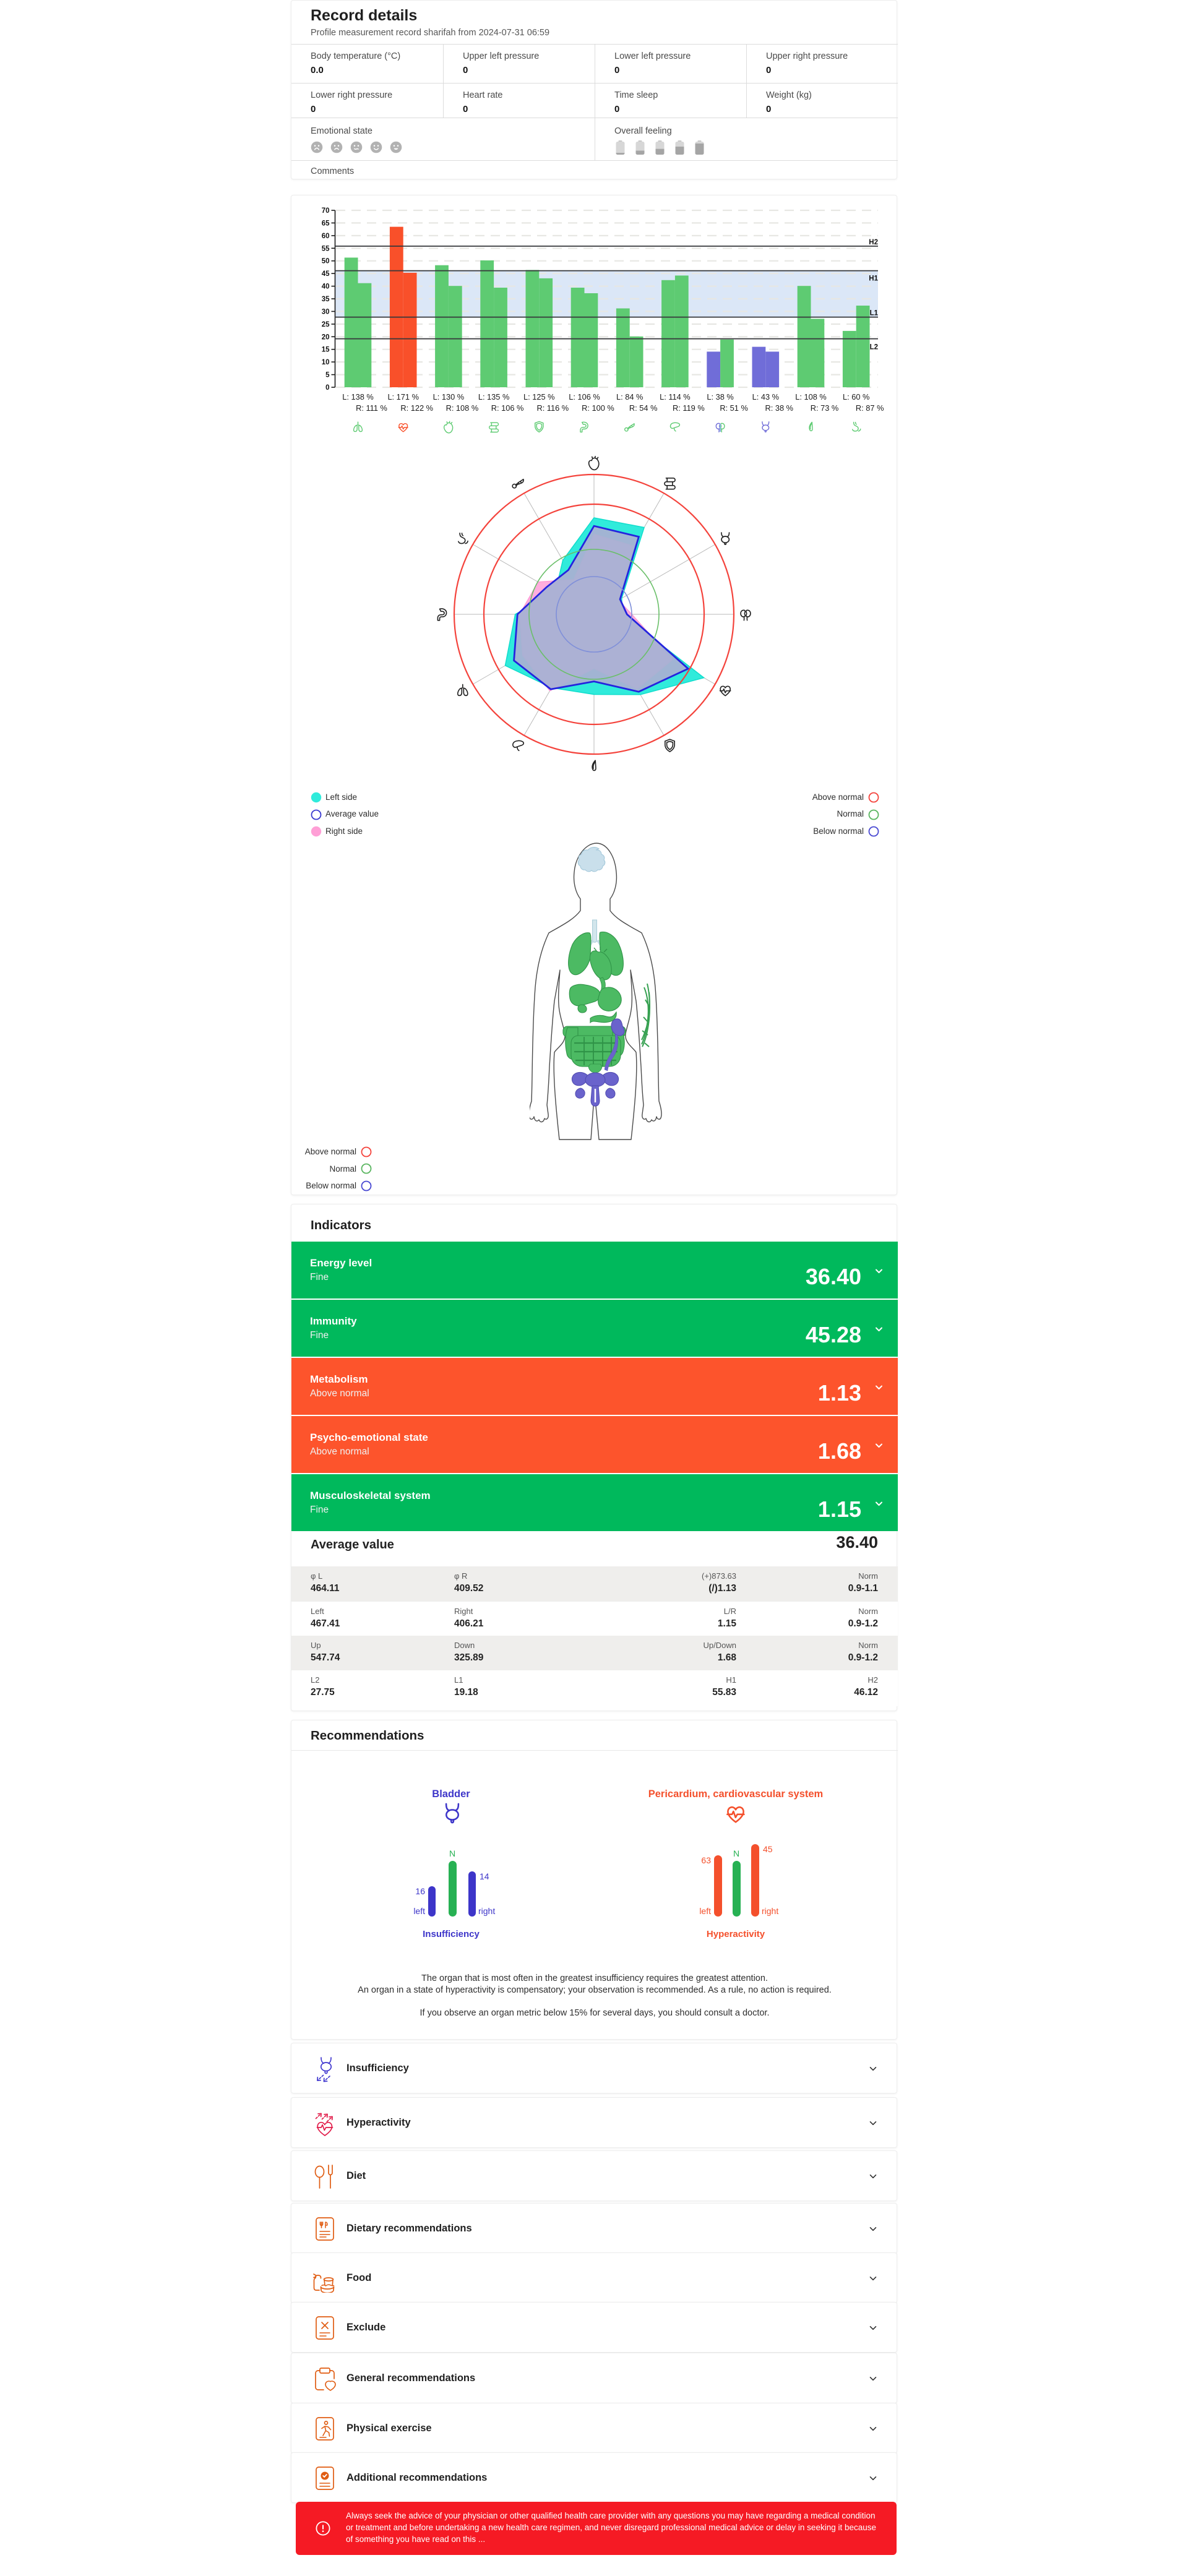  I want to click on svg-text: 10, so click(326, 363).